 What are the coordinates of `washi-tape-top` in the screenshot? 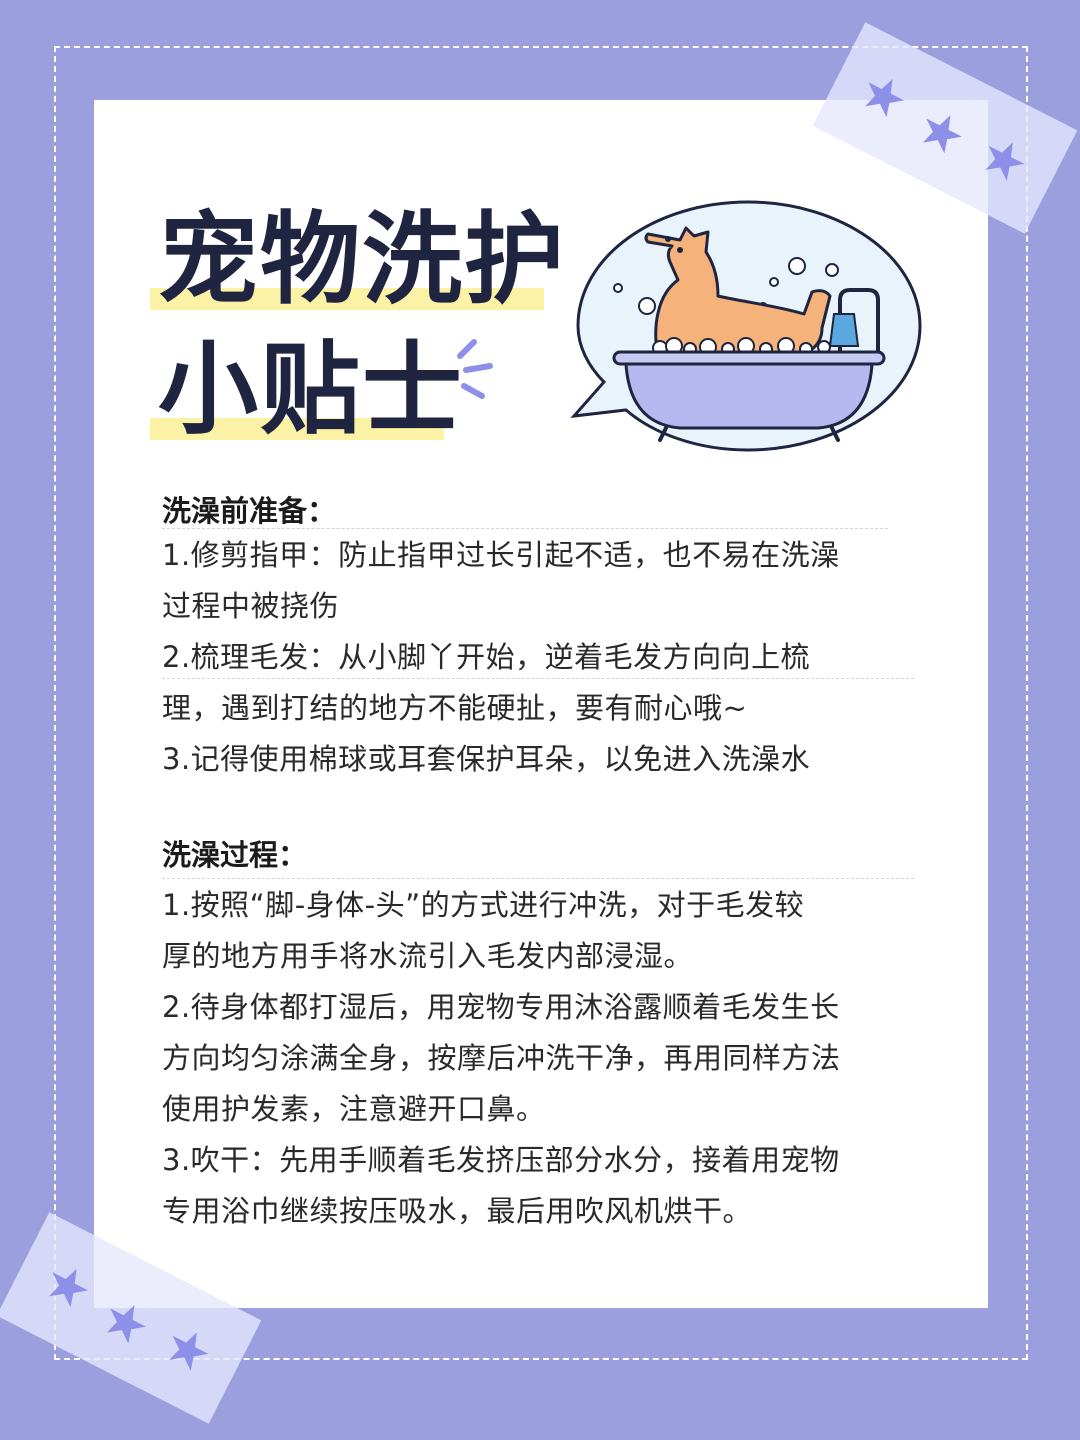 It's located at (945, 128).